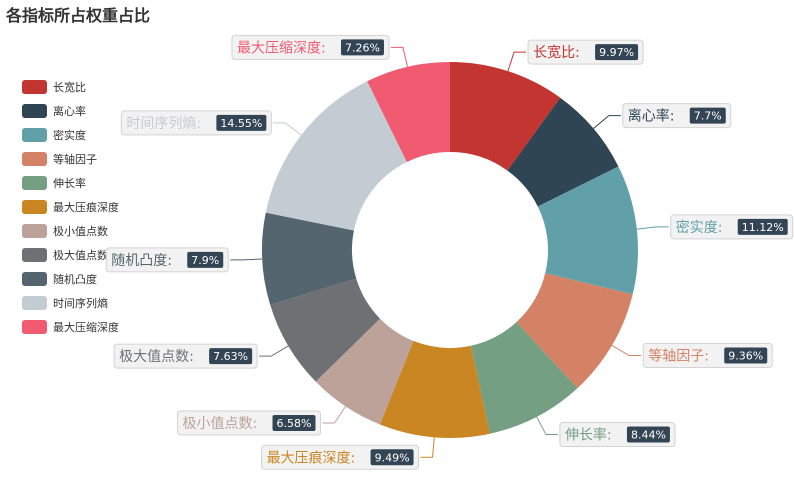 The image size is (794, 499). Describe the element at coordinates (651, 116) in the screenshot. I see `slice-name-label: 离心率:` at that location.